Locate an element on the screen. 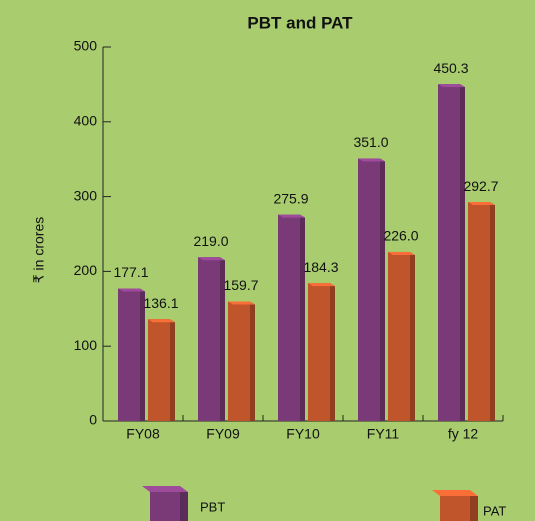 This screenshot has height=521, width=535. y-tick-label: 400 is located at coordinates (86, 121).